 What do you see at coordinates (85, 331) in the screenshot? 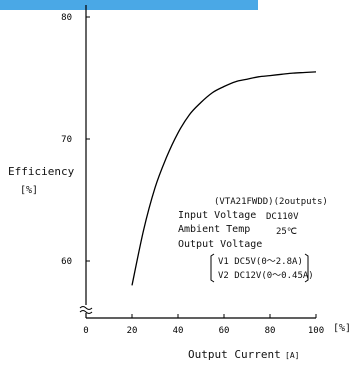
I see `x-tick-label: 0` at bounding box center [85, 331].